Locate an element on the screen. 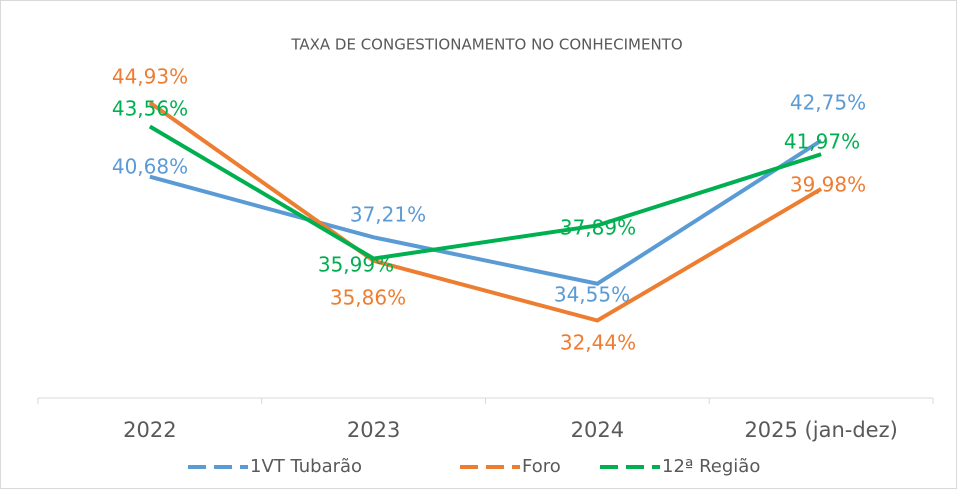  legend-label: 12ª Região is located at coordinates (711, 466).